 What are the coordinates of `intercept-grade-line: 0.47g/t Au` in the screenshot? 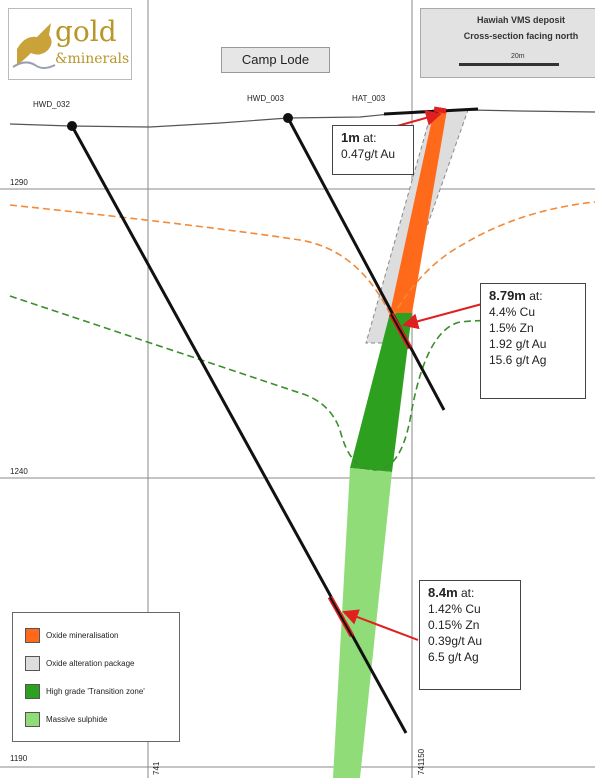 It's located at (368, 154).